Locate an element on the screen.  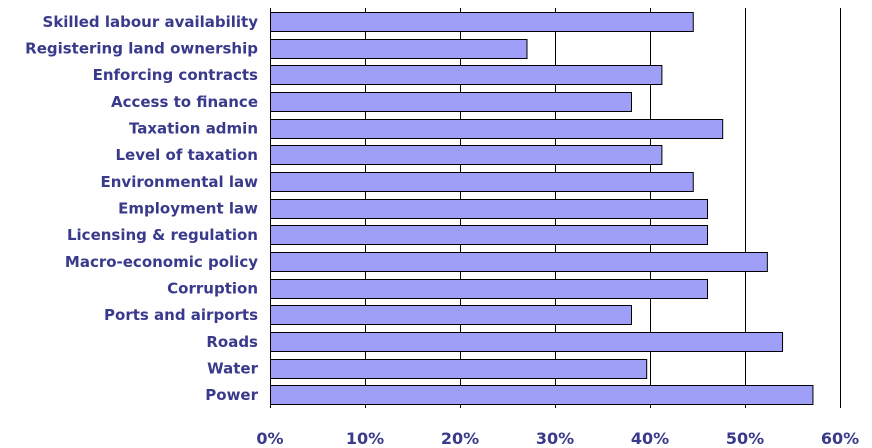
category-label: Macro-economic policy is located at coordinates (161, 262).